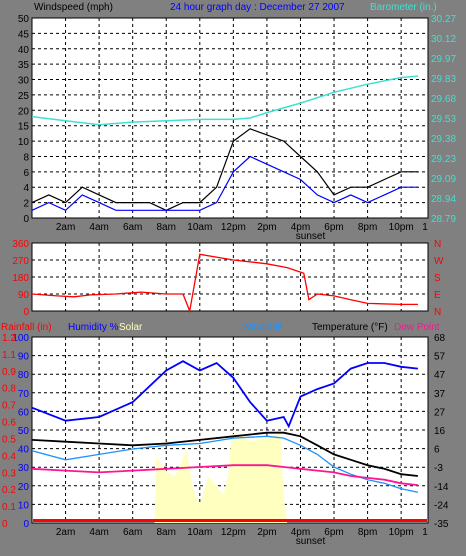 Image resolution: width=466 pixels, height=556 pixels. I want to click on y-tick-temperature: 27, so click(440, 412).